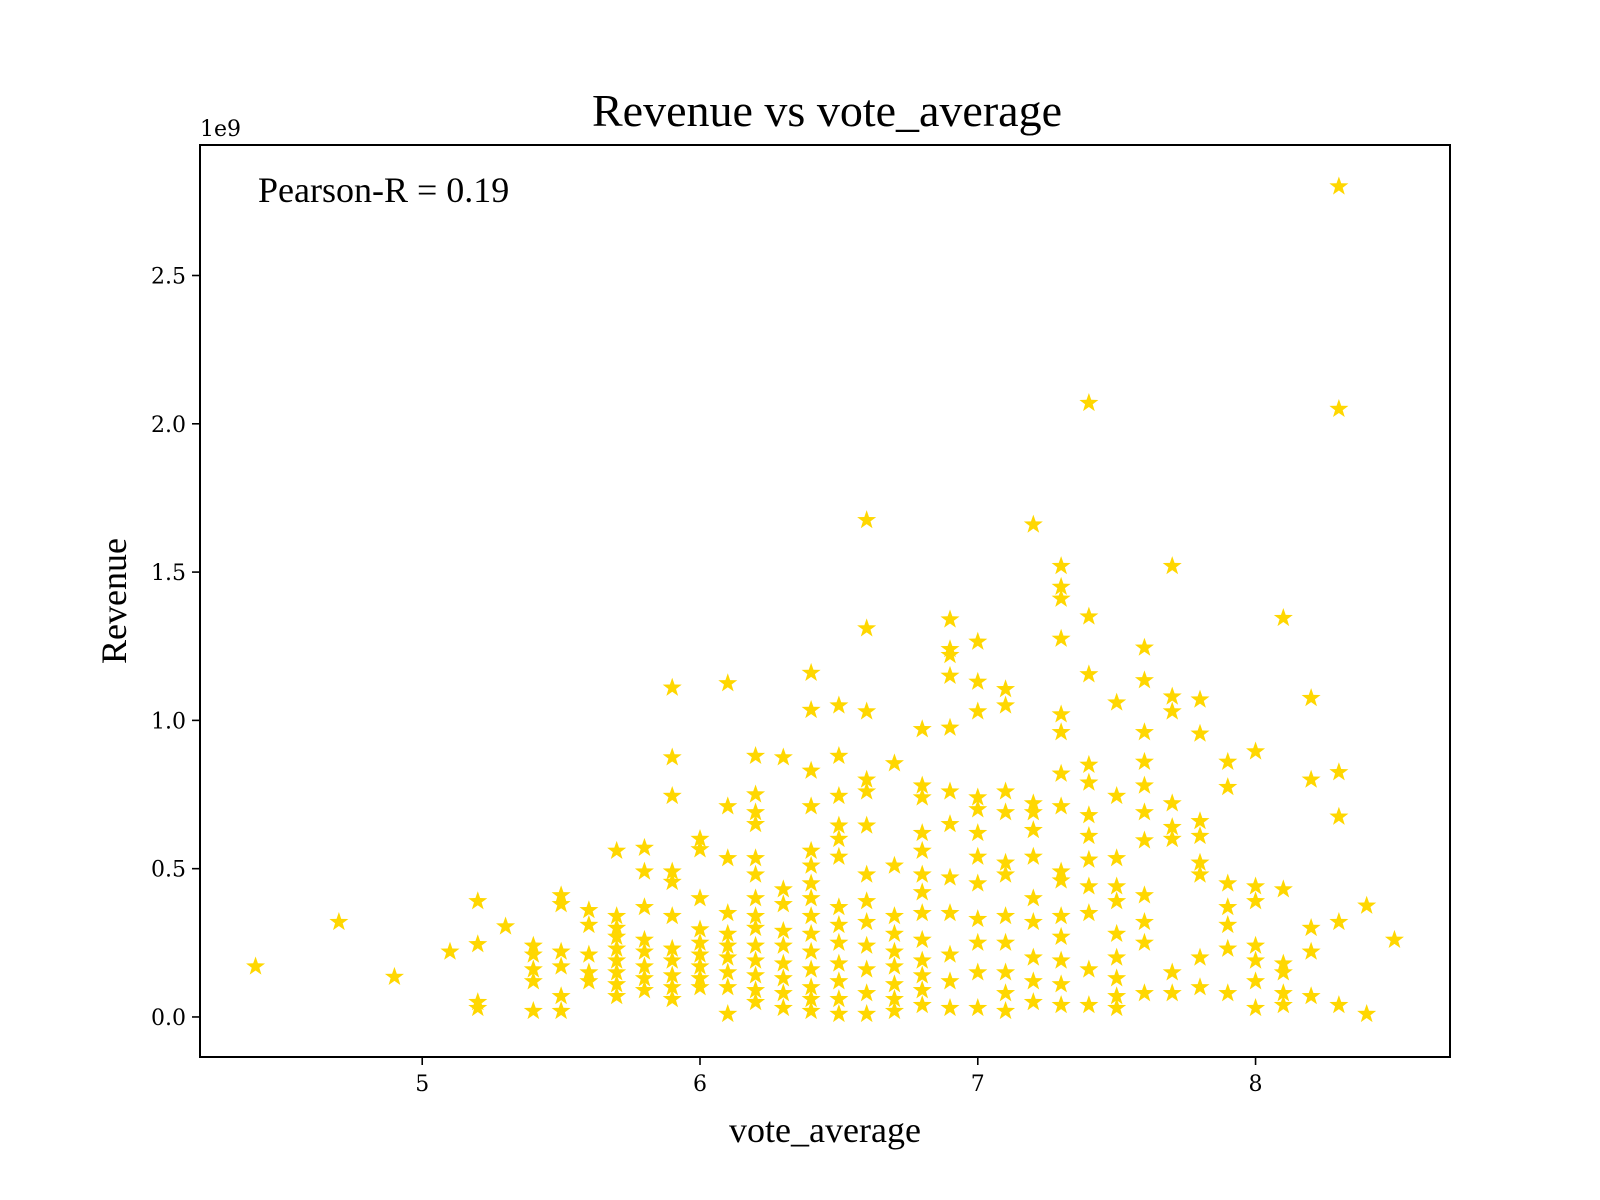 The height and width of the screenshot is (1200, 1600). I want to click on y-tick-label: 2.5, so click(168, 276).